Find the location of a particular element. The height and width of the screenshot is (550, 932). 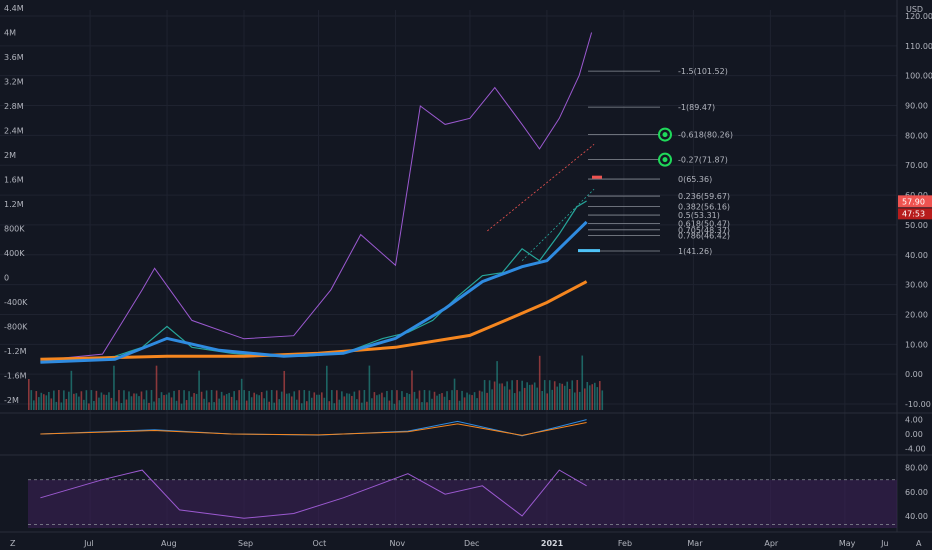

currency-label: USD is located at coordinates (914, 9).